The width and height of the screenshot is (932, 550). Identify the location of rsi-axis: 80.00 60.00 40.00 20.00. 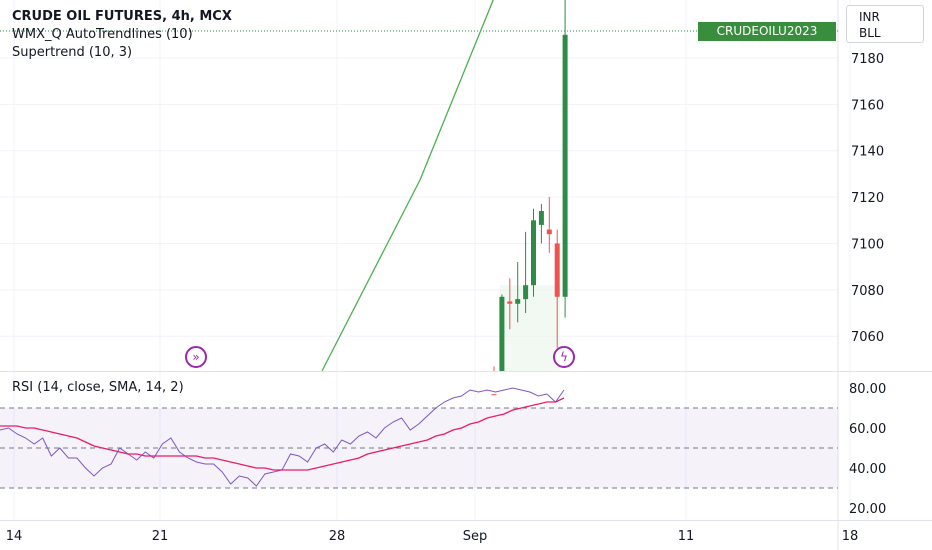
(867, 449).